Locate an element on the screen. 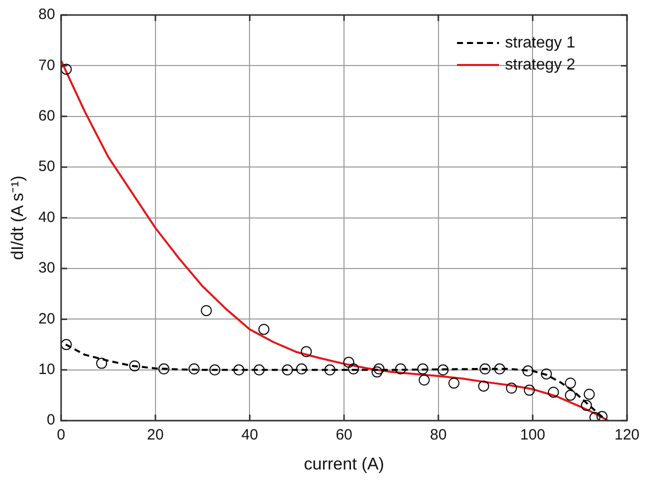  x-tick-label: 20 is located at coordinates (155, 435).